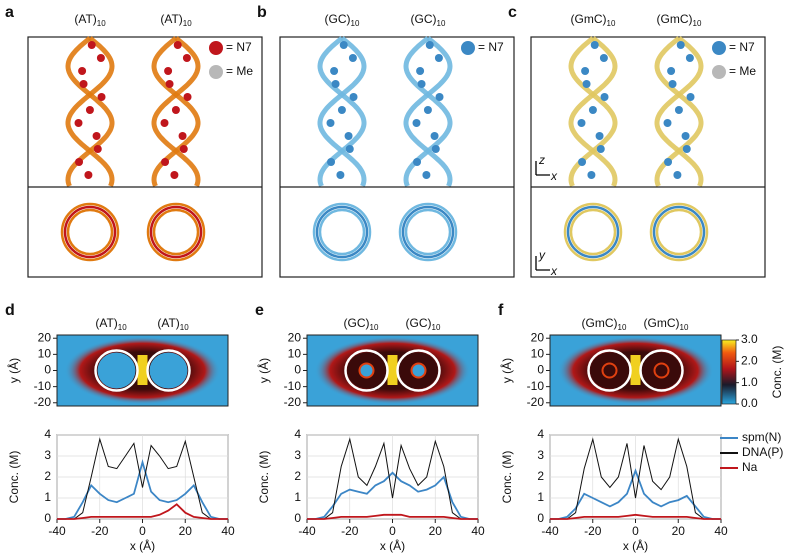 The width and height of the screenshot is (788, 556). I want to click on x-axis-label: x (Å), so click(392, 545).